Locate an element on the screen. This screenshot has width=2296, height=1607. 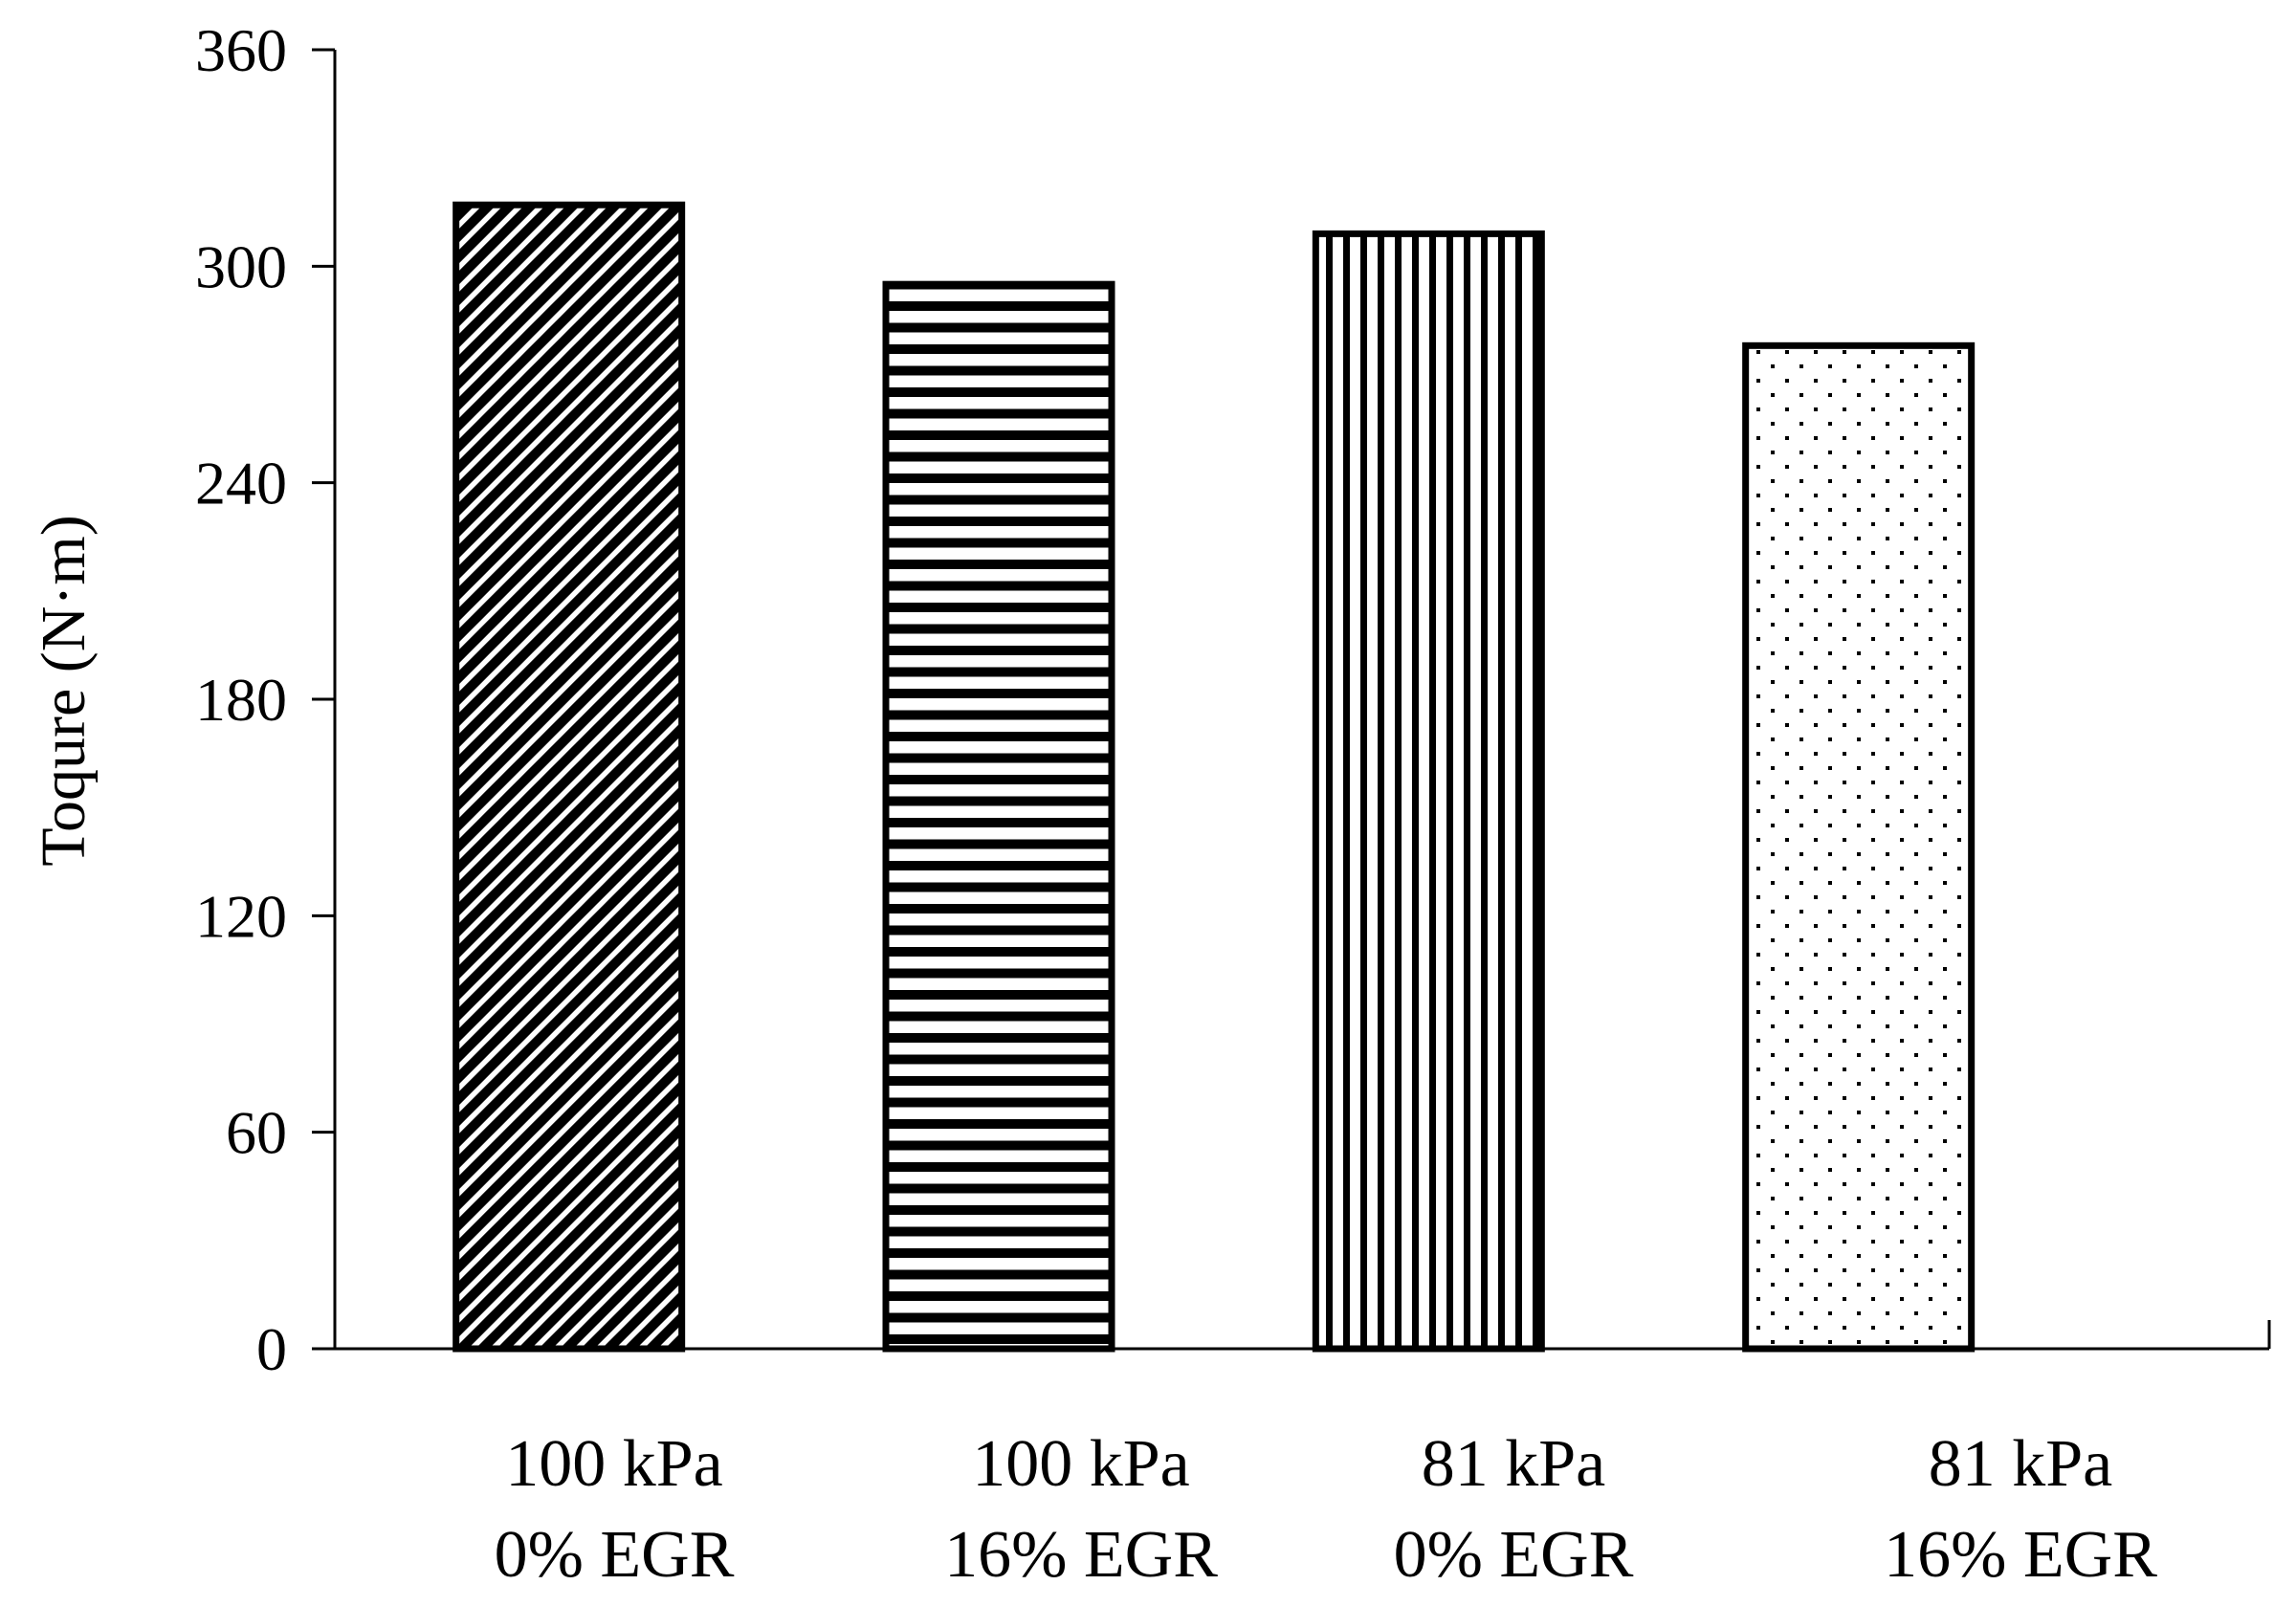
y-tick-label: 360 is located at coordinates (241, 50).